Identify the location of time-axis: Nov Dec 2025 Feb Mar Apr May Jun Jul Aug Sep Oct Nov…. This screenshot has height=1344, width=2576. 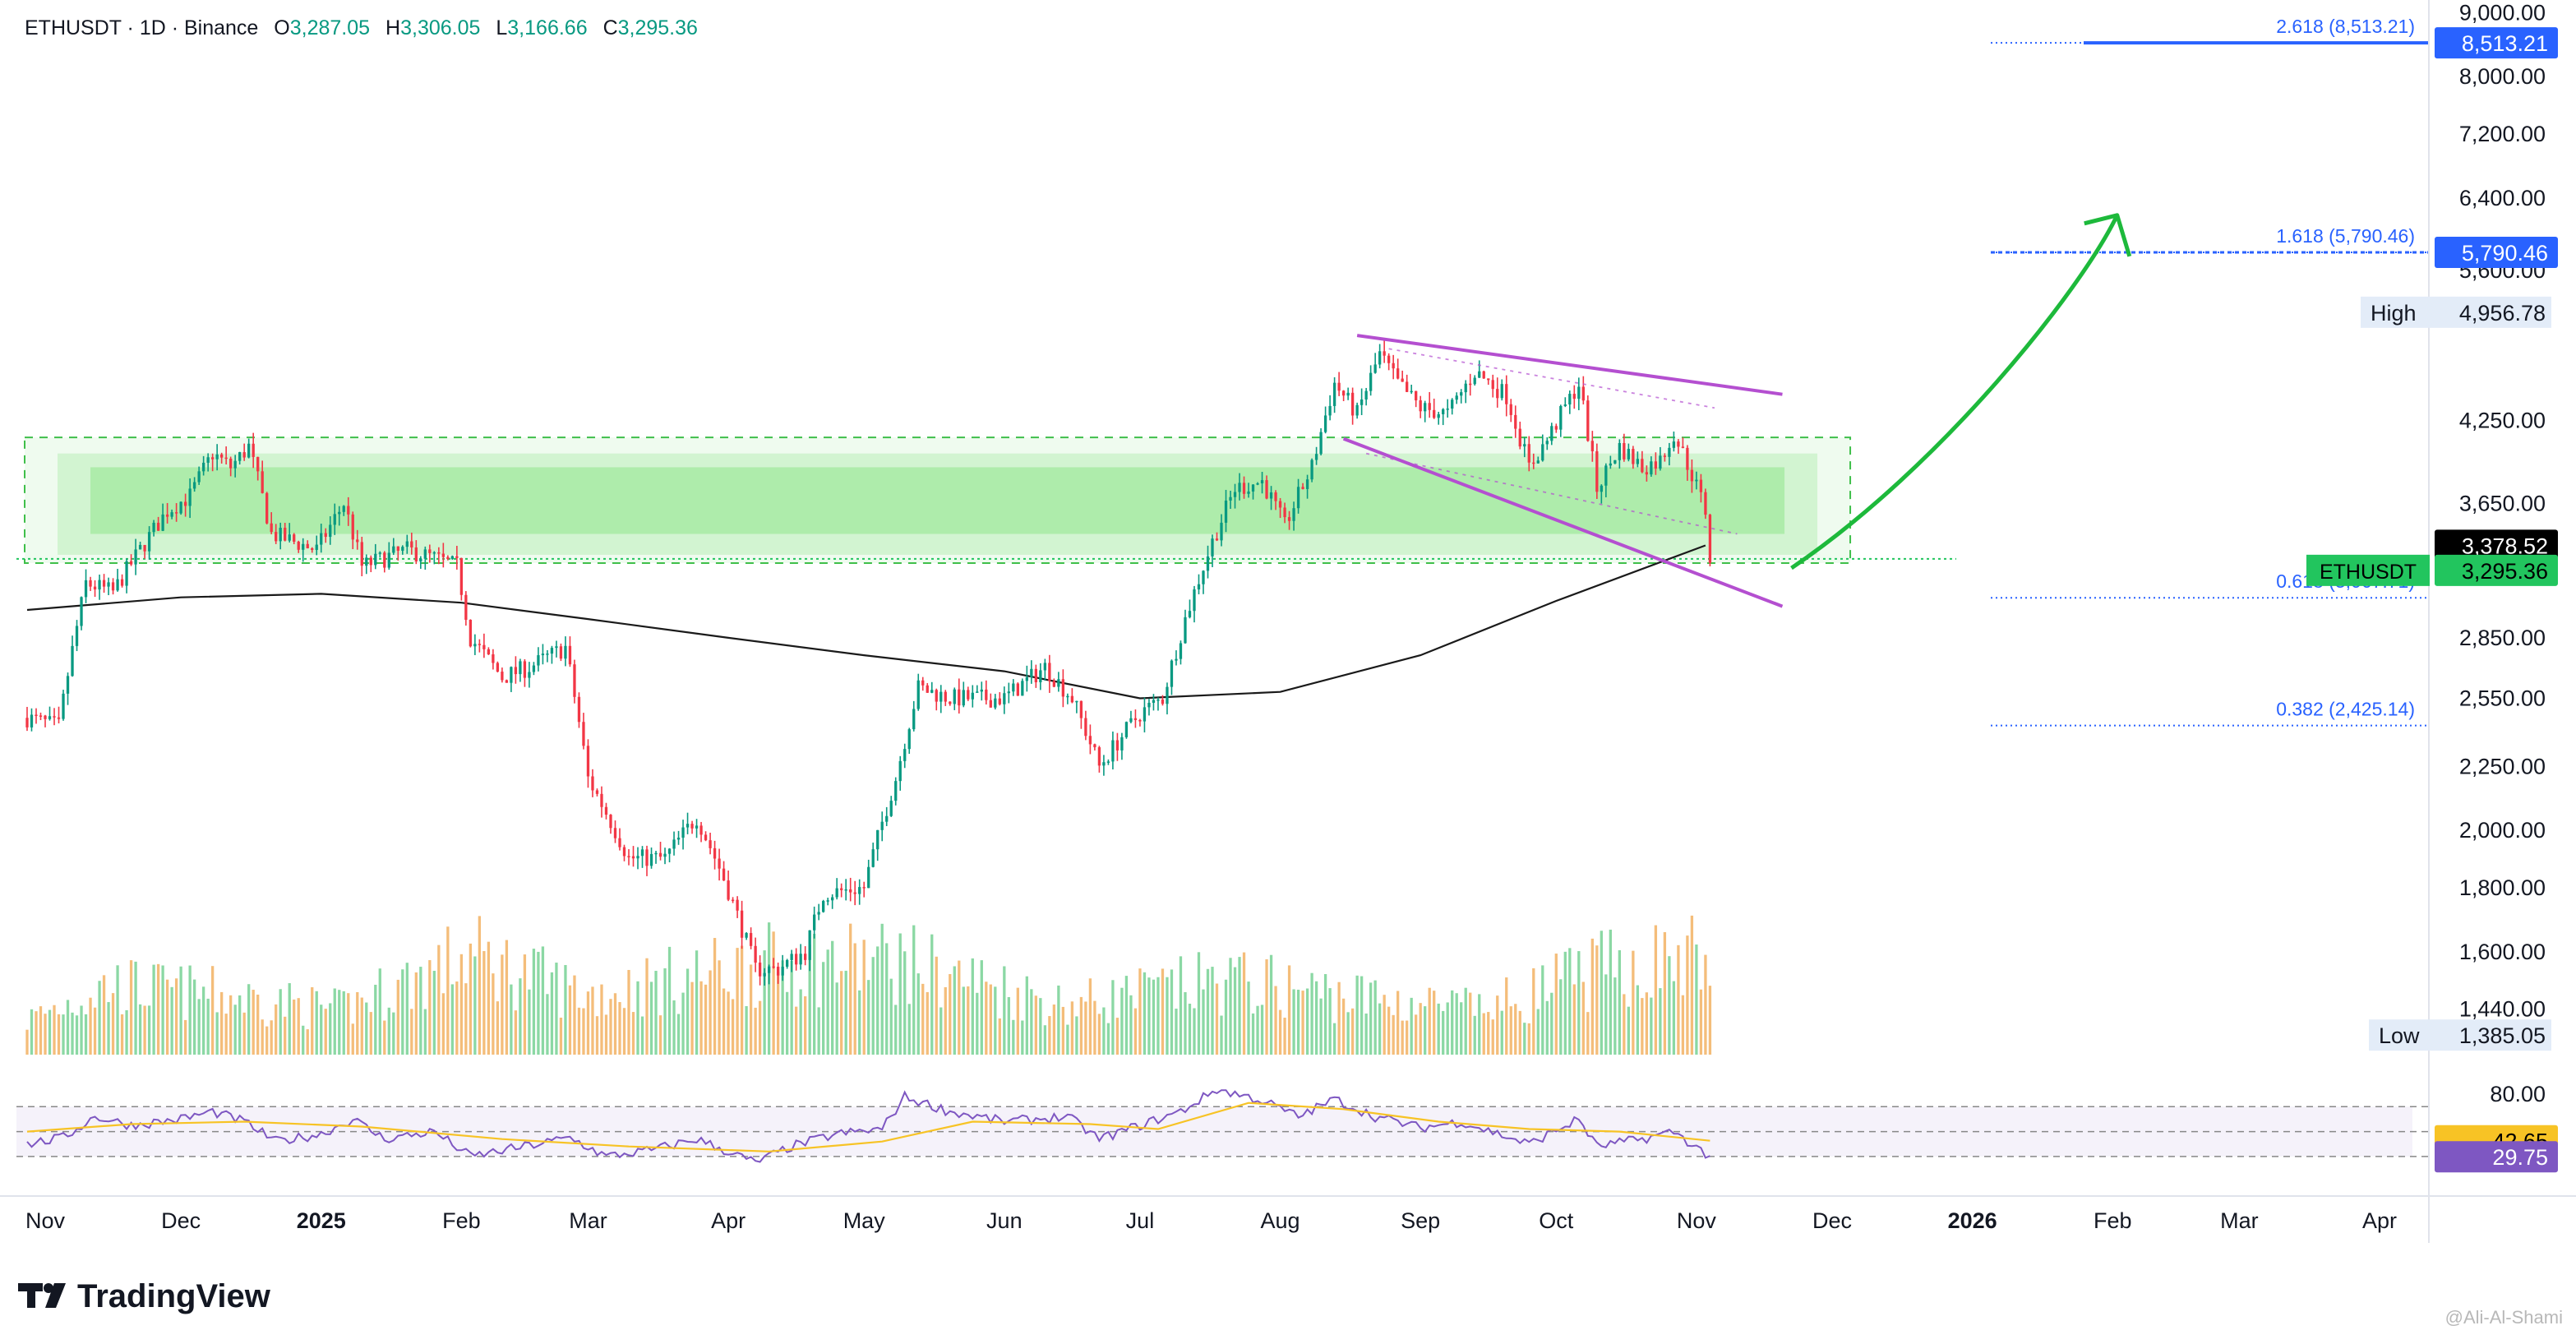
(1288, 1214).